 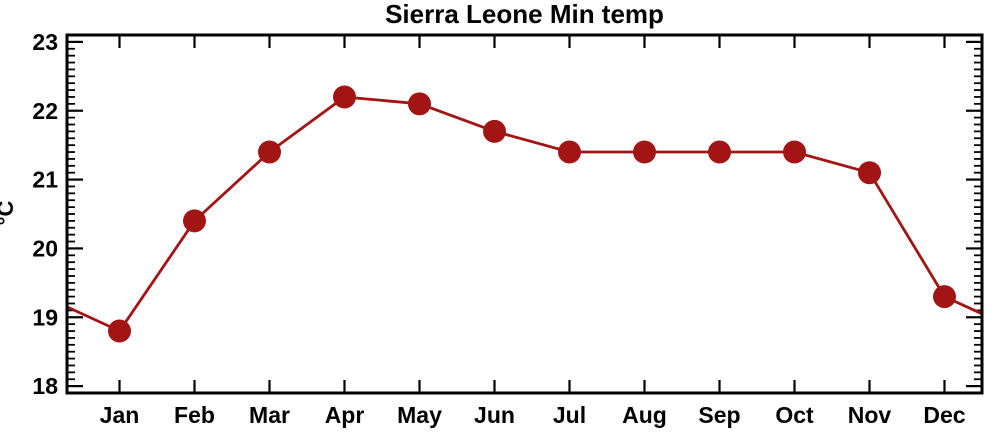 What do you see at coordinates (45, 180) in the screenshot?
I see `y-tick-label: 21` at bounding box center [45, 180].